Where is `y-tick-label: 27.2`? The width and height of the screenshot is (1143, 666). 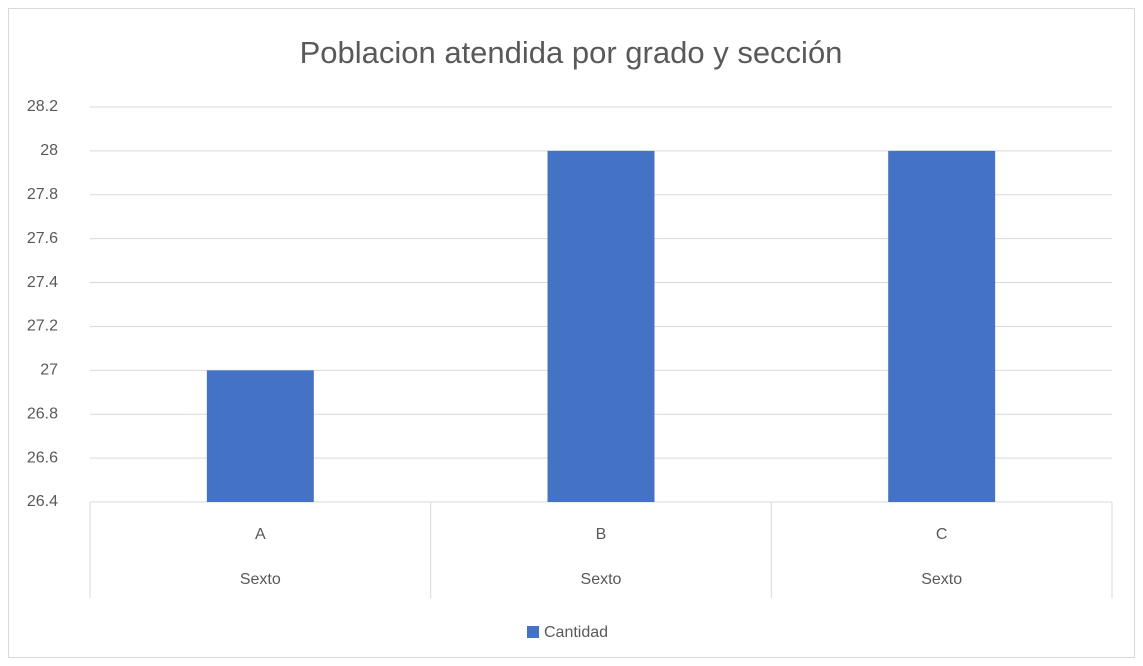 y-tick-label: 27.2 is located at coordinates (42, 326).